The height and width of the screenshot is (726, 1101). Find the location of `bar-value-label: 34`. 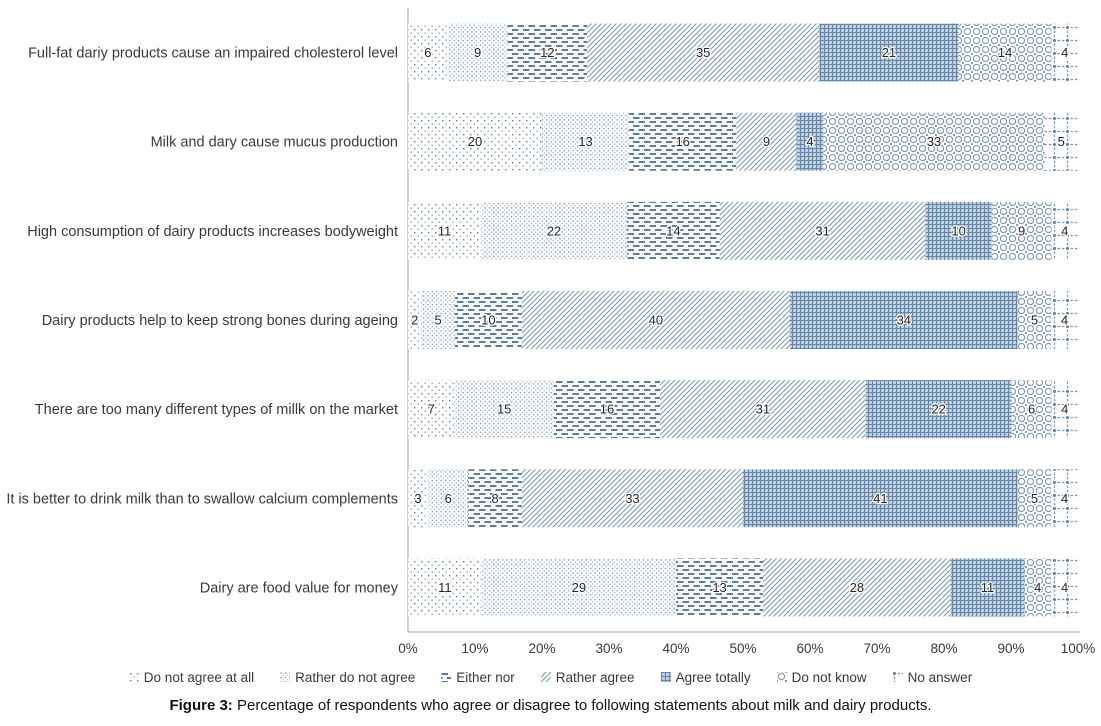

bar-value-label: 34 is located at coordinates (904, 320).